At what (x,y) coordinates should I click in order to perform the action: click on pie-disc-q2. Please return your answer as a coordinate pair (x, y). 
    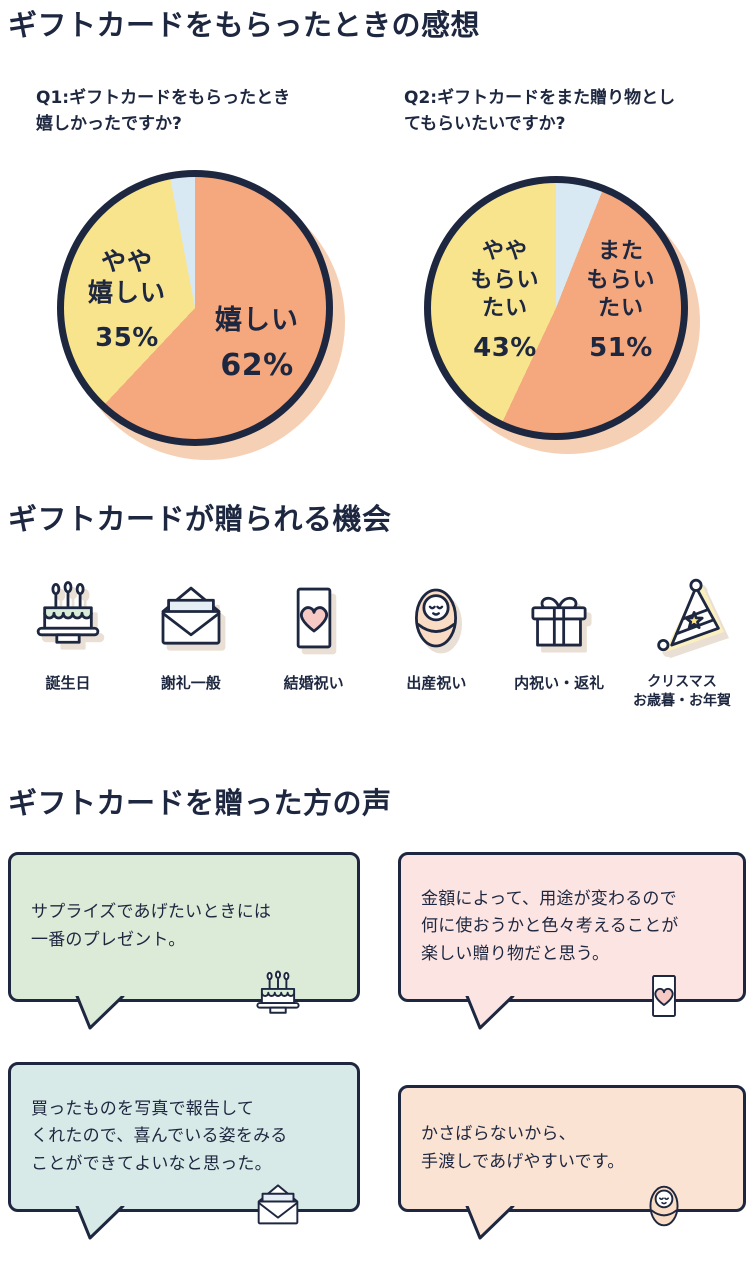
    Looking at the image, I should click on (556, 308).